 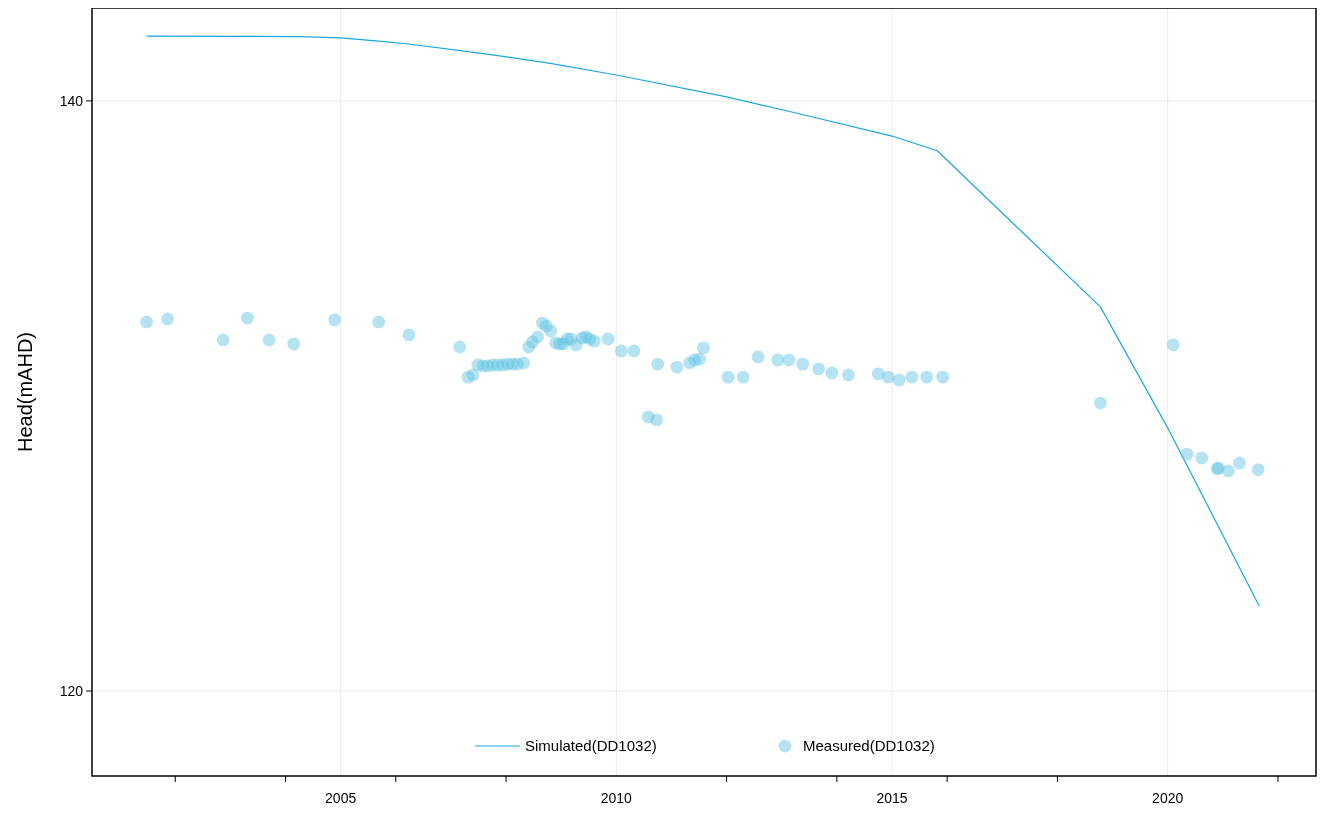 What do you see at coordinates (25, 392) in the screenshot?
I see `y-axis-title: Head(mAHD)` at bounding box center [25, 392].